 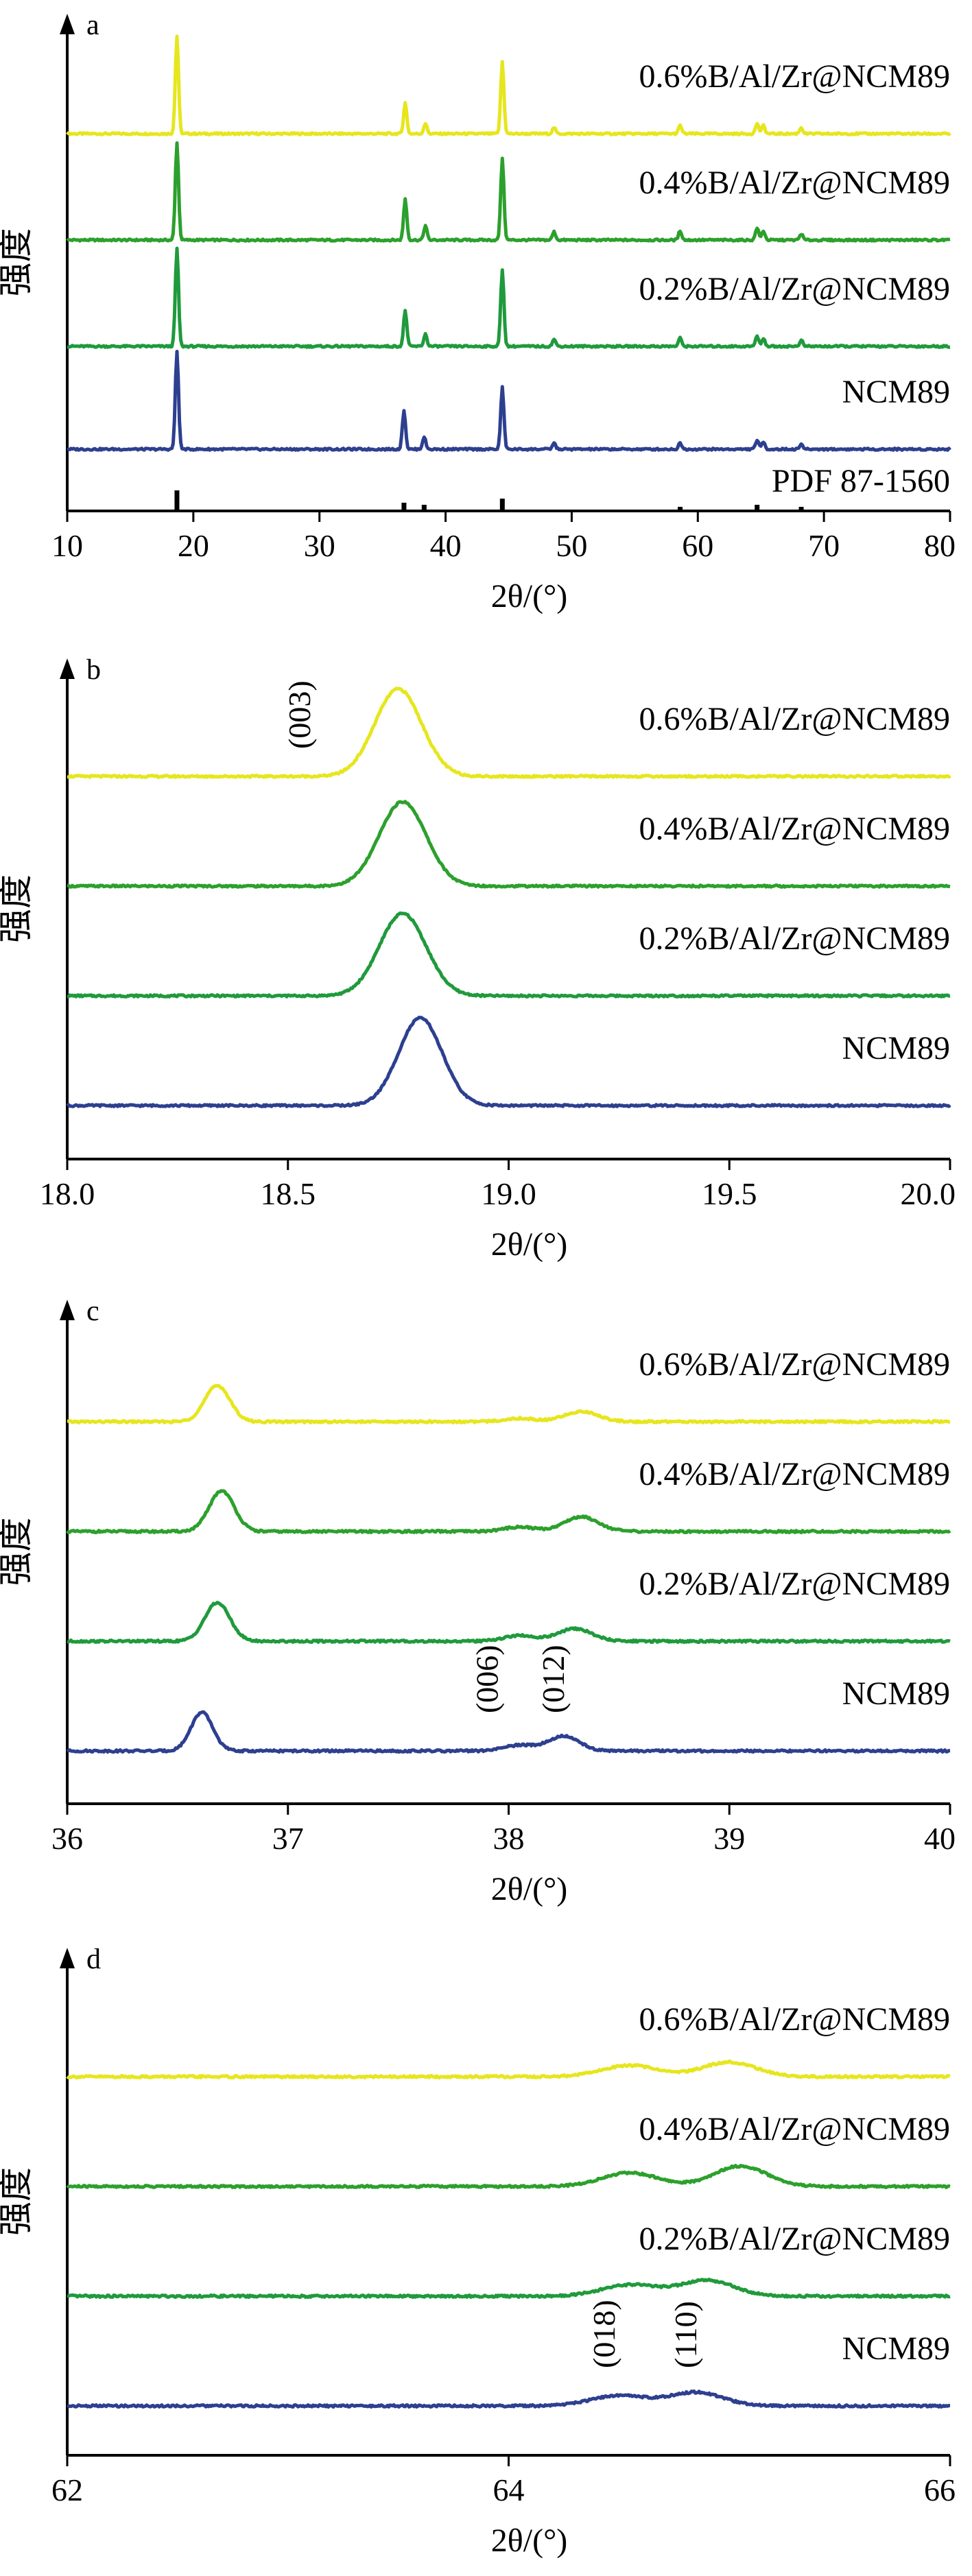 I want to click on peak-annotation: (012), so click(x=554, y=1679).